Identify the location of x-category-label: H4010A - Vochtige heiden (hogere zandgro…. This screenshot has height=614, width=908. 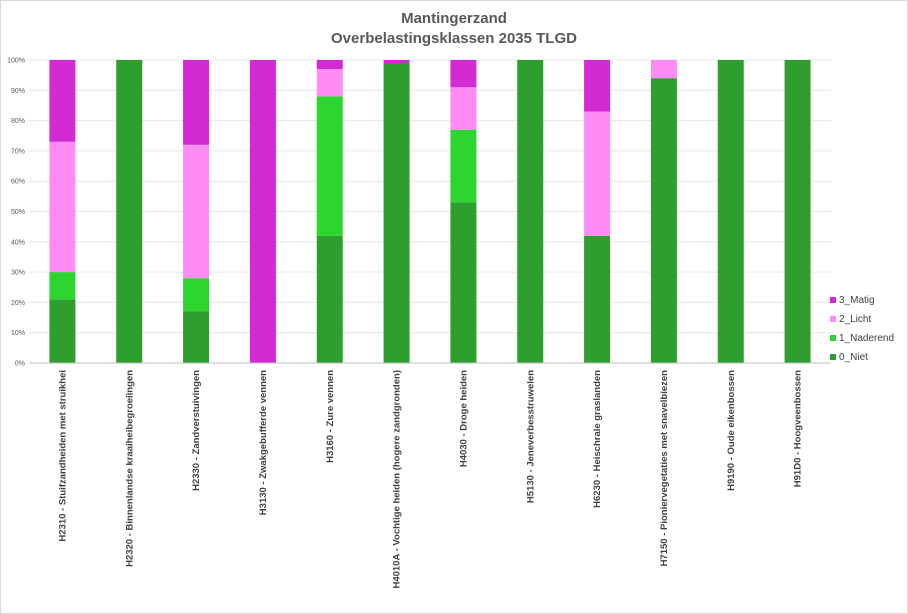
(397, 479).